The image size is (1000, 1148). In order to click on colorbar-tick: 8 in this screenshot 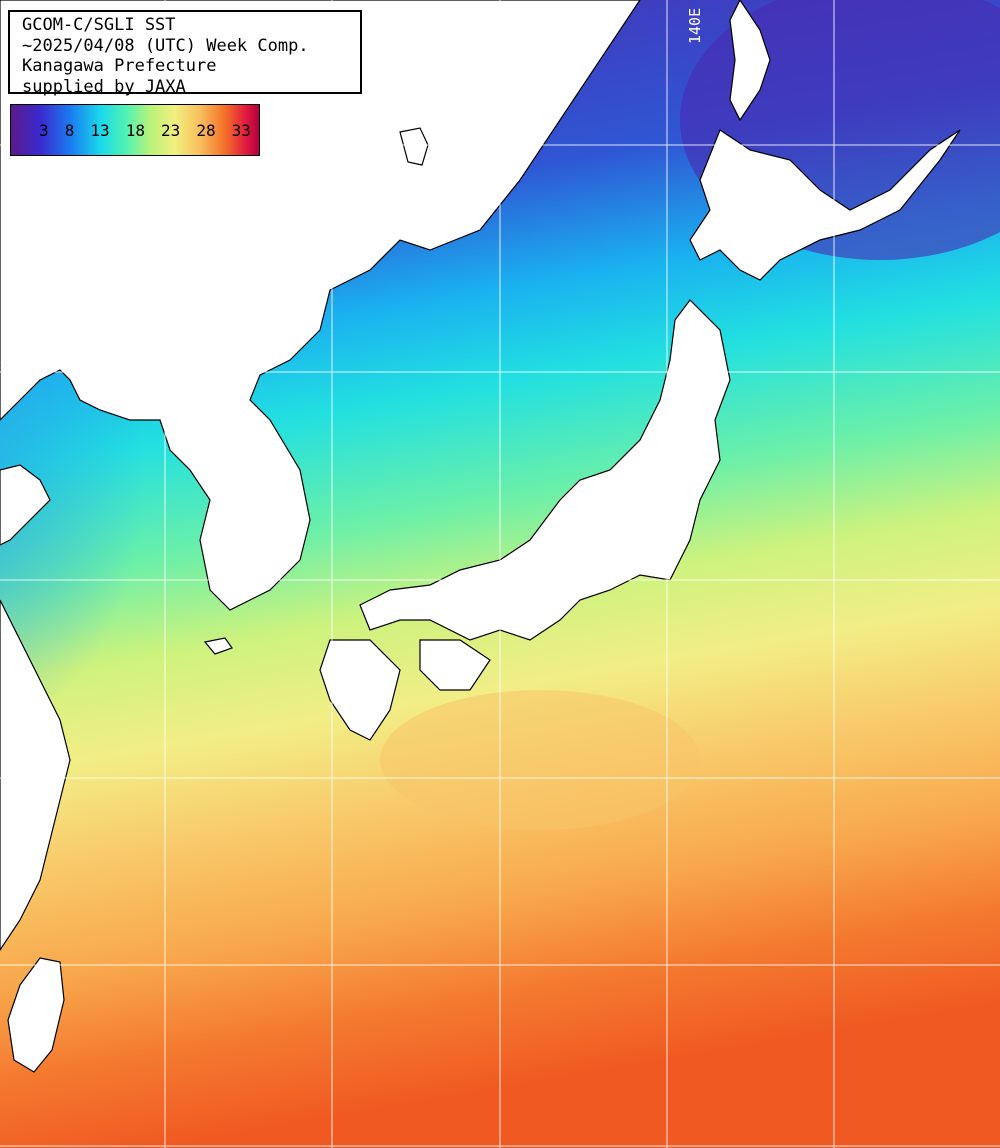, I will do `click(69, 130)`.